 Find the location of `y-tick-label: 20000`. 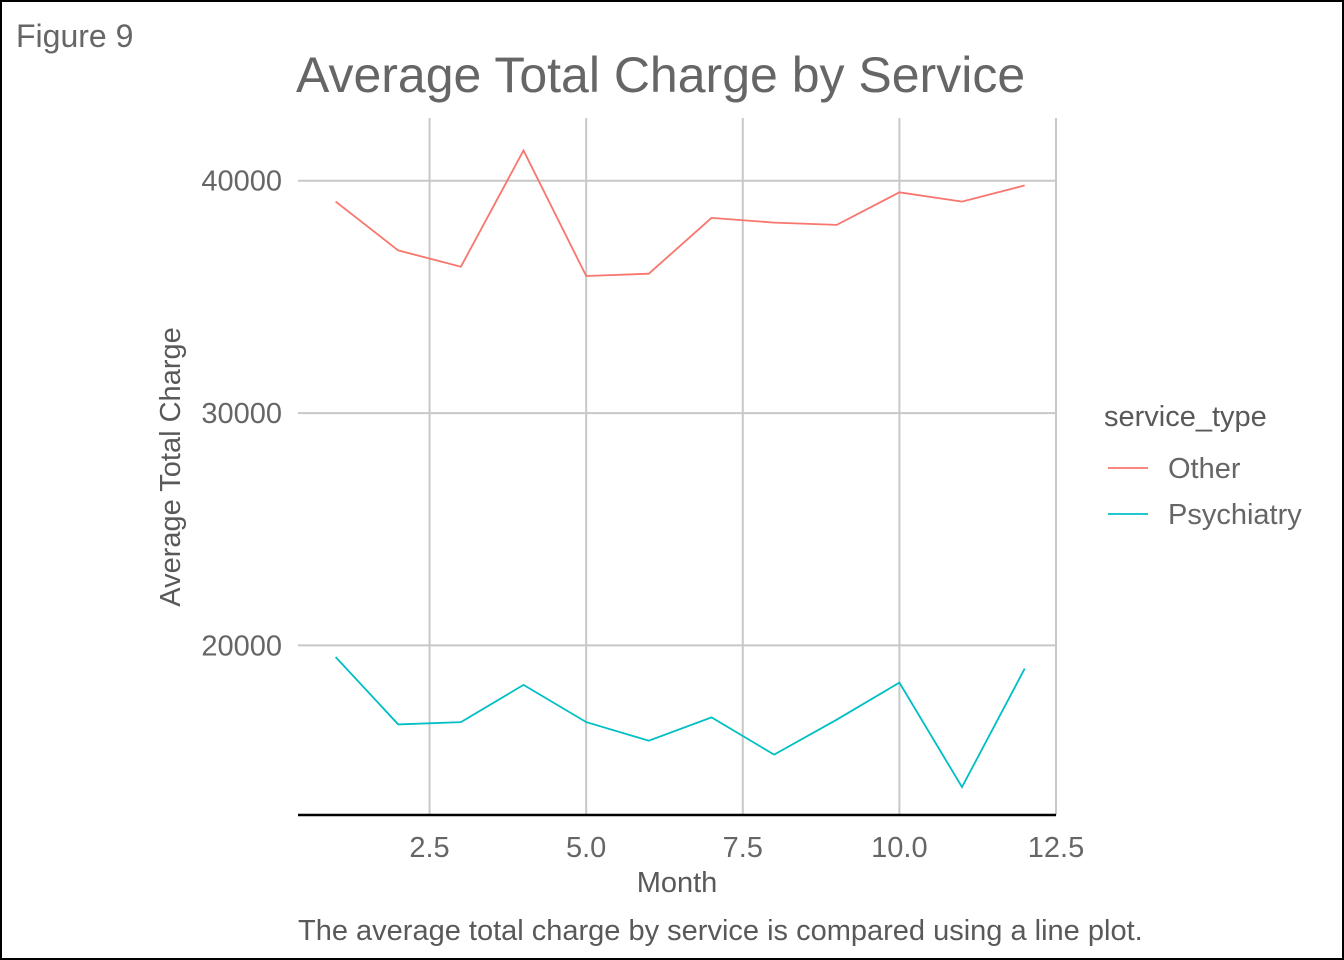

y-tick-label: 20000 is located at coordinates (241, 646).